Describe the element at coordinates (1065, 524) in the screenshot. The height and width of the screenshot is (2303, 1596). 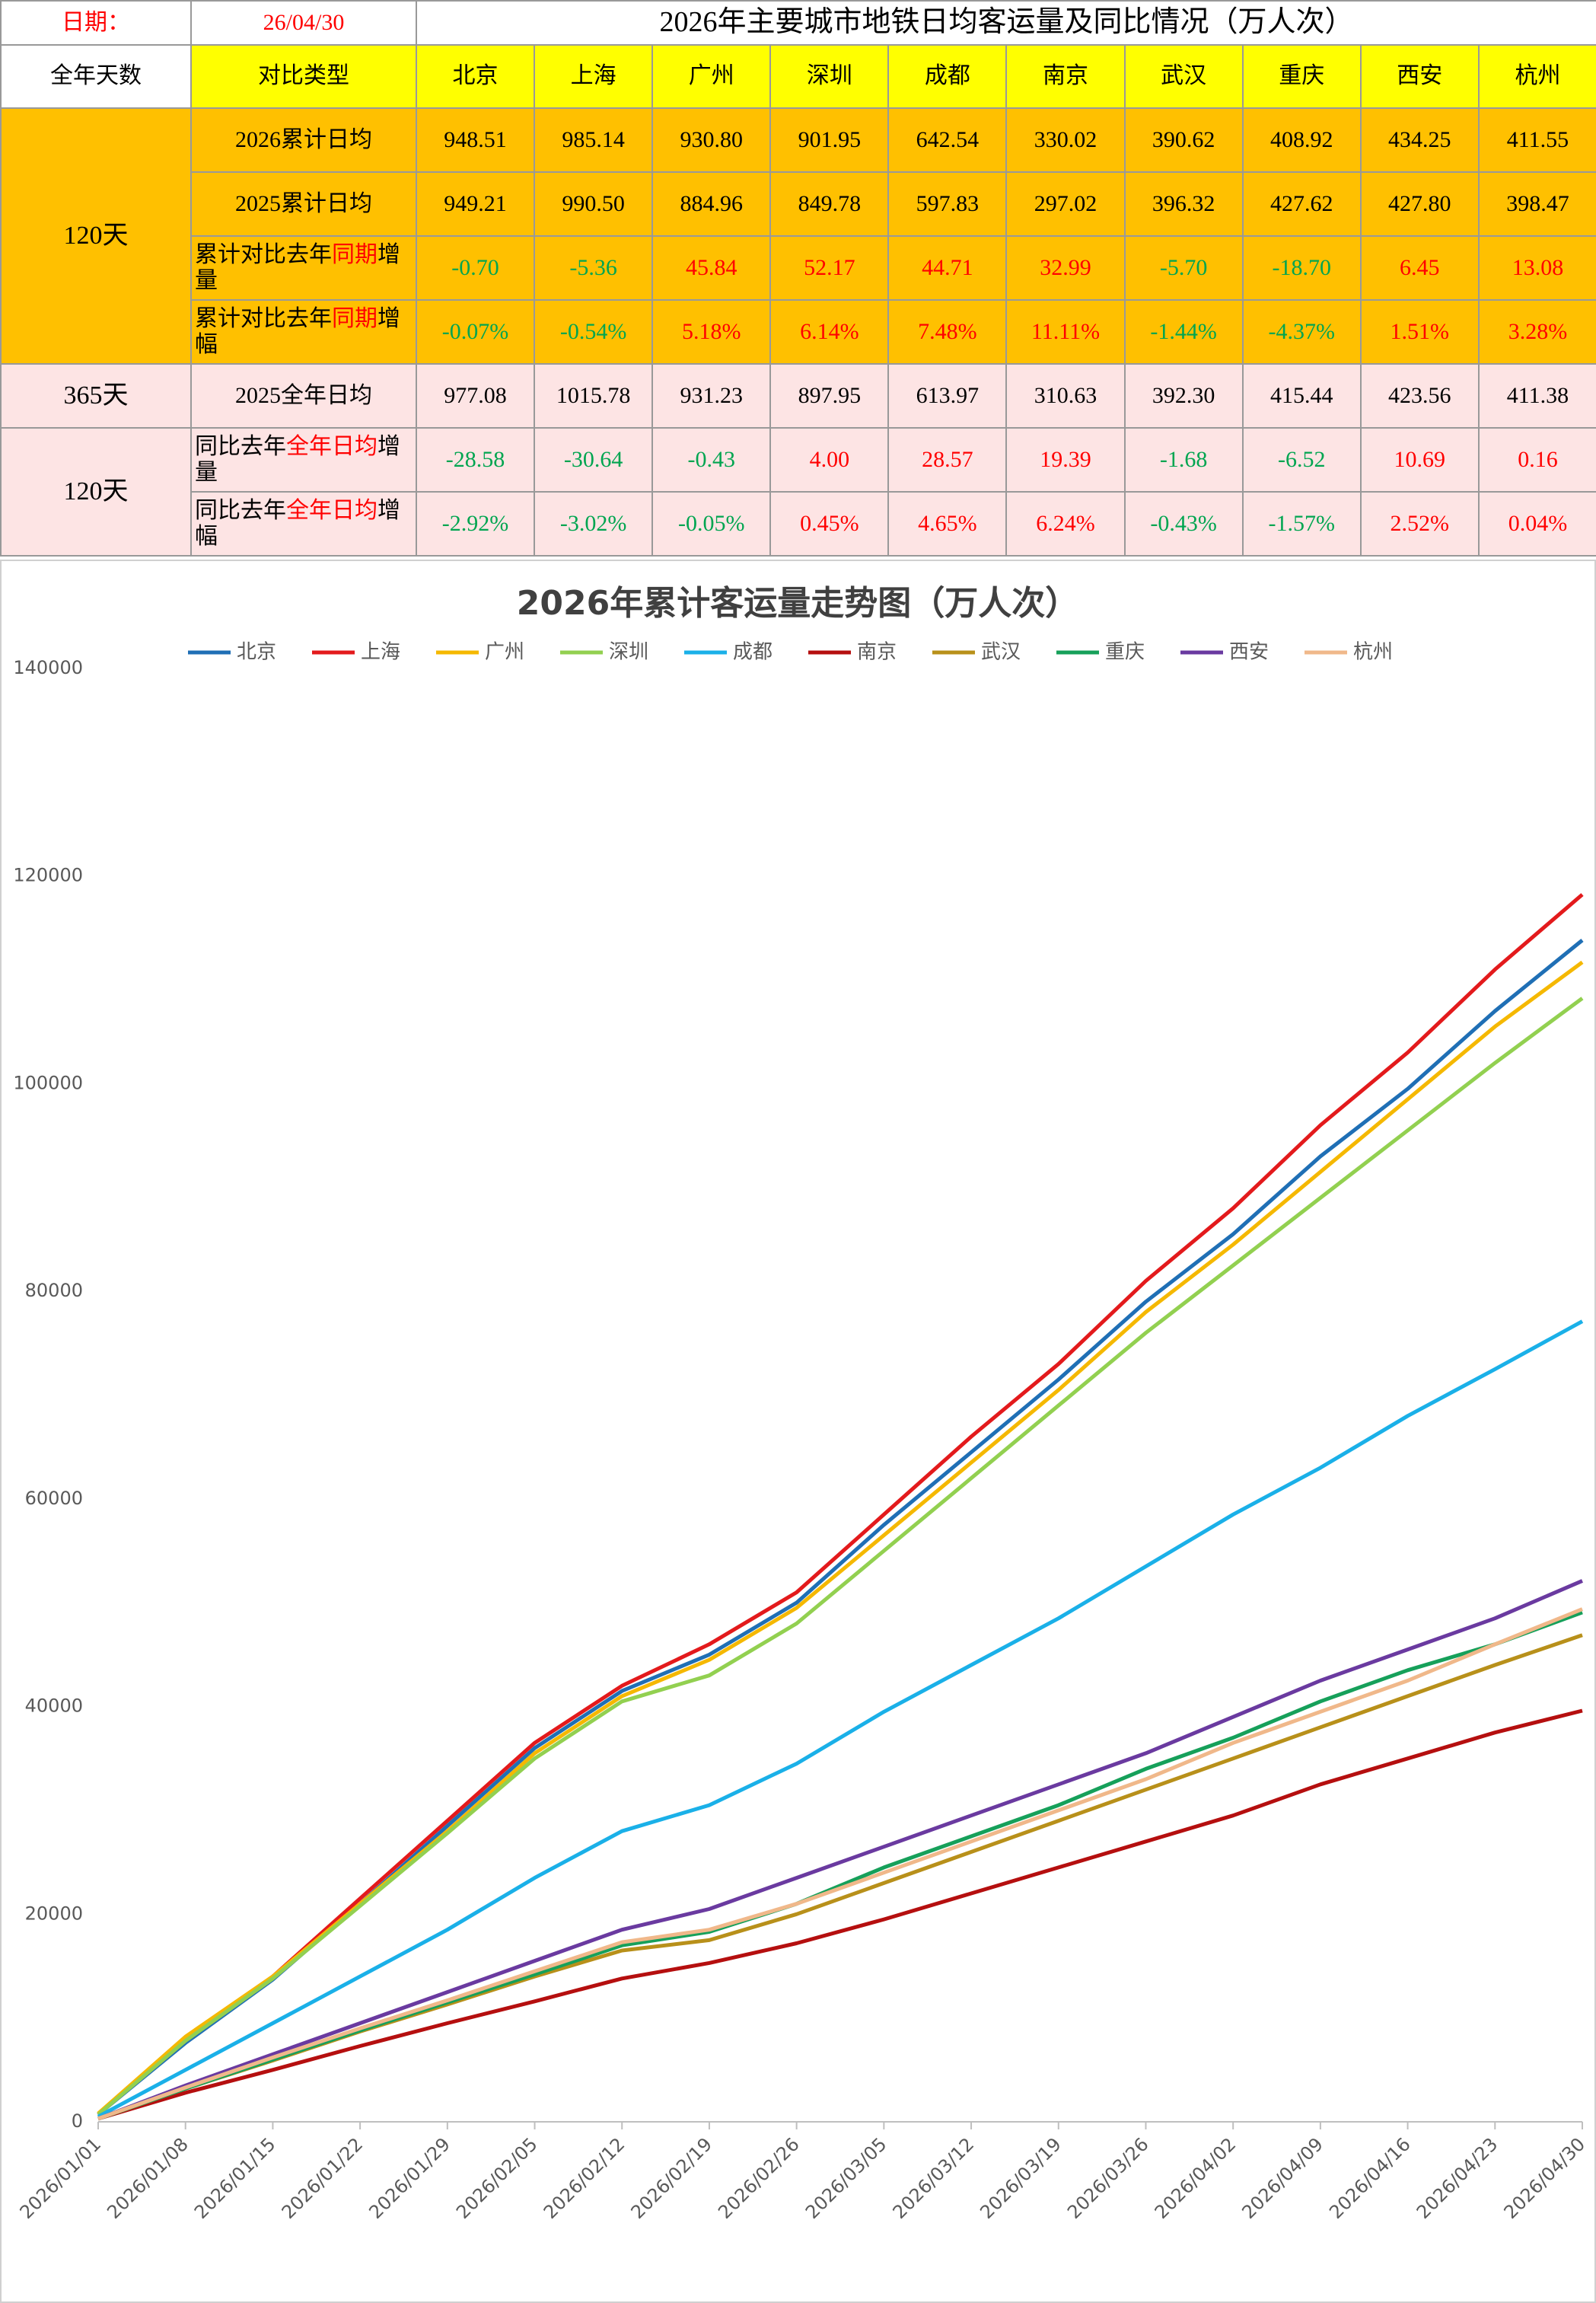
I see `cell-value: 6.24%` at that location.